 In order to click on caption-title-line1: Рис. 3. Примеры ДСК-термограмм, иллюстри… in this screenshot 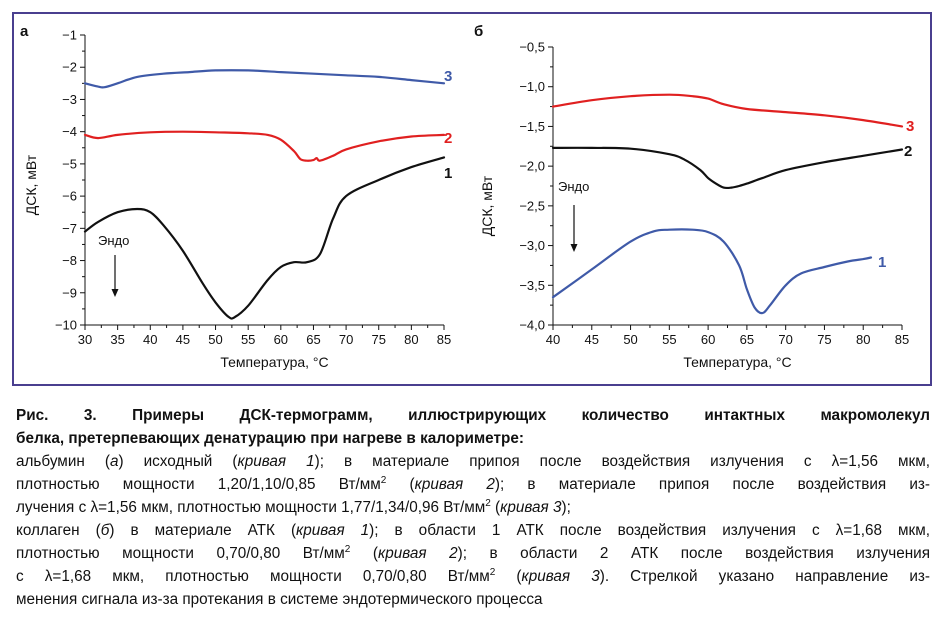, I will do `click(473, 415)`.